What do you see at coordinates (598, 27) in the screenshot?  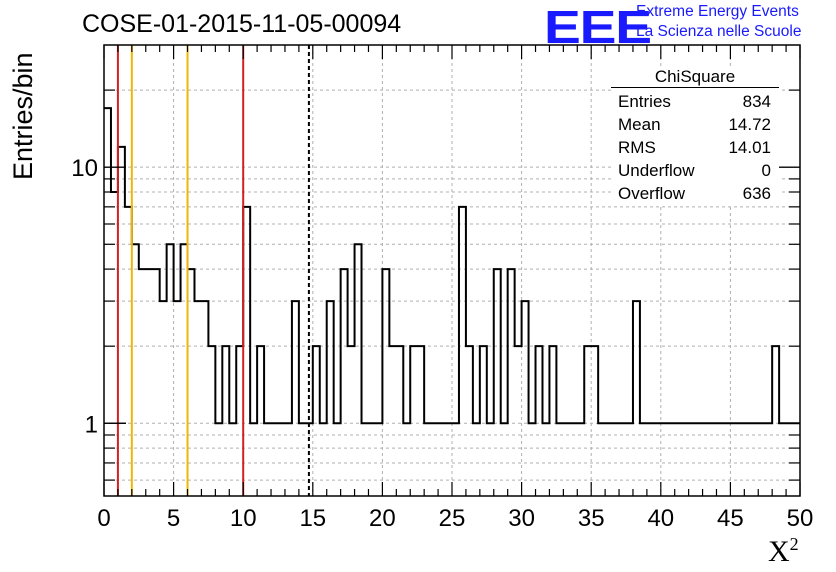 I see `eee-logo: EEE` at bounding box center [598, 27].